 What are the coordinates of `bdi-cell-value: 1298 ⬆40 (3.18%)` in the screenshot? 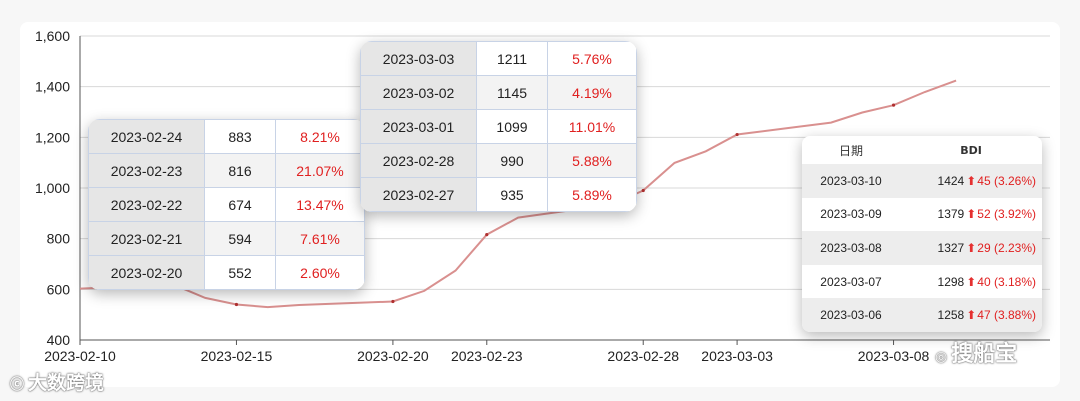 It's located at (968, 282).